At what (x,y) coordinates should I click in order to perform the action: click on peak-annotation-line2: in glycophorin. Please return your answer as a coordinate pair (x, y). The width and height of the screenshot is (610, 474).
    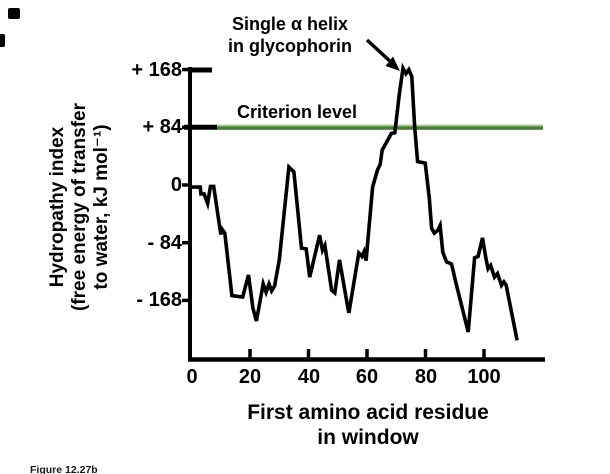
    Looking at the image, I should click on (290, 46).